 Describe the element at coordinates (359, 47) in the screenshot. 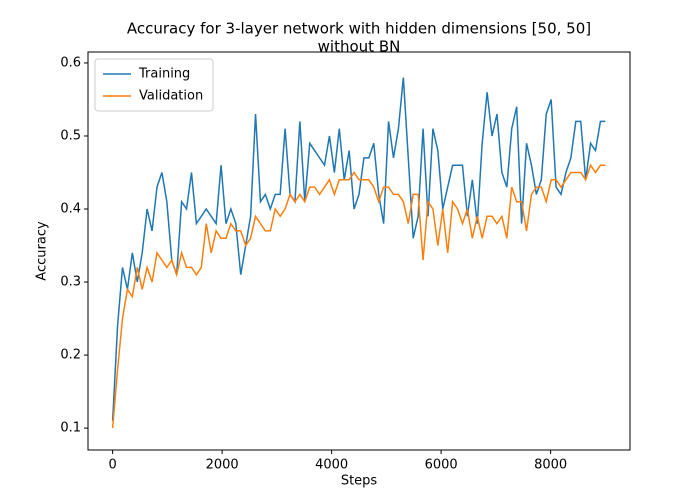

I see `chart-title: without BN` at that location.